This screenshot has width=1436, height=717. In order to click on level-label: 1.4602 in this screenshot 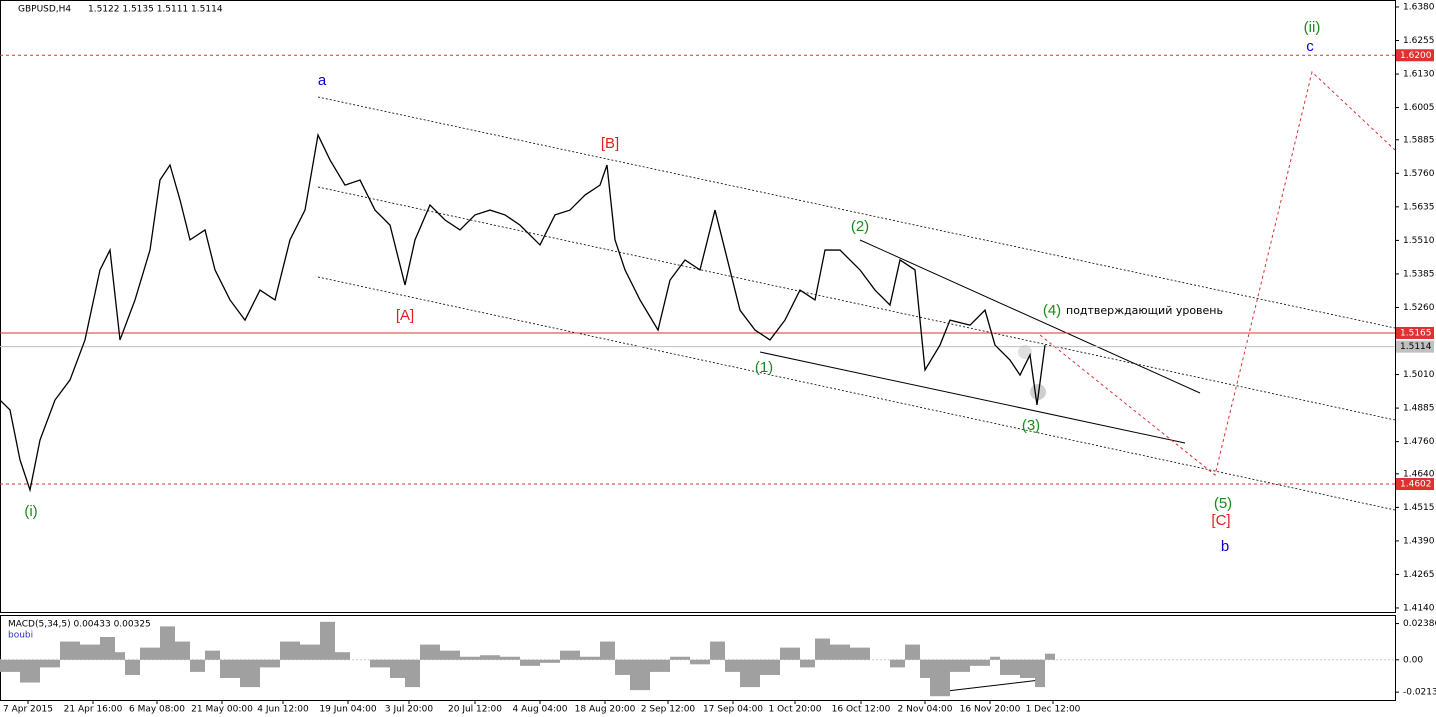, I will do `click(1416, 485)`.